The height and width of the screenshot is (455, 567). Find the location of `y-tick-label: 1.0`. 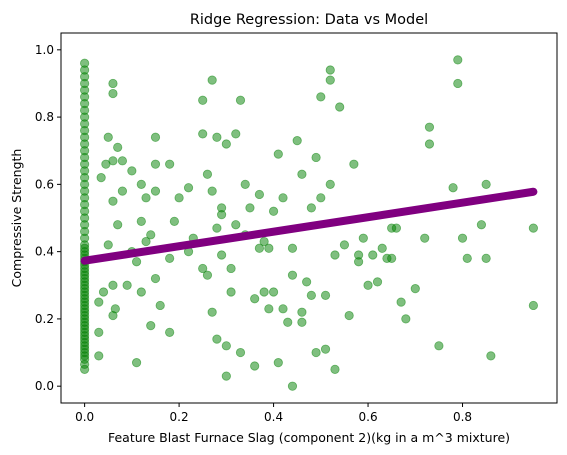

y-tick-label: 1.0 is located at coordinates (44, 50).